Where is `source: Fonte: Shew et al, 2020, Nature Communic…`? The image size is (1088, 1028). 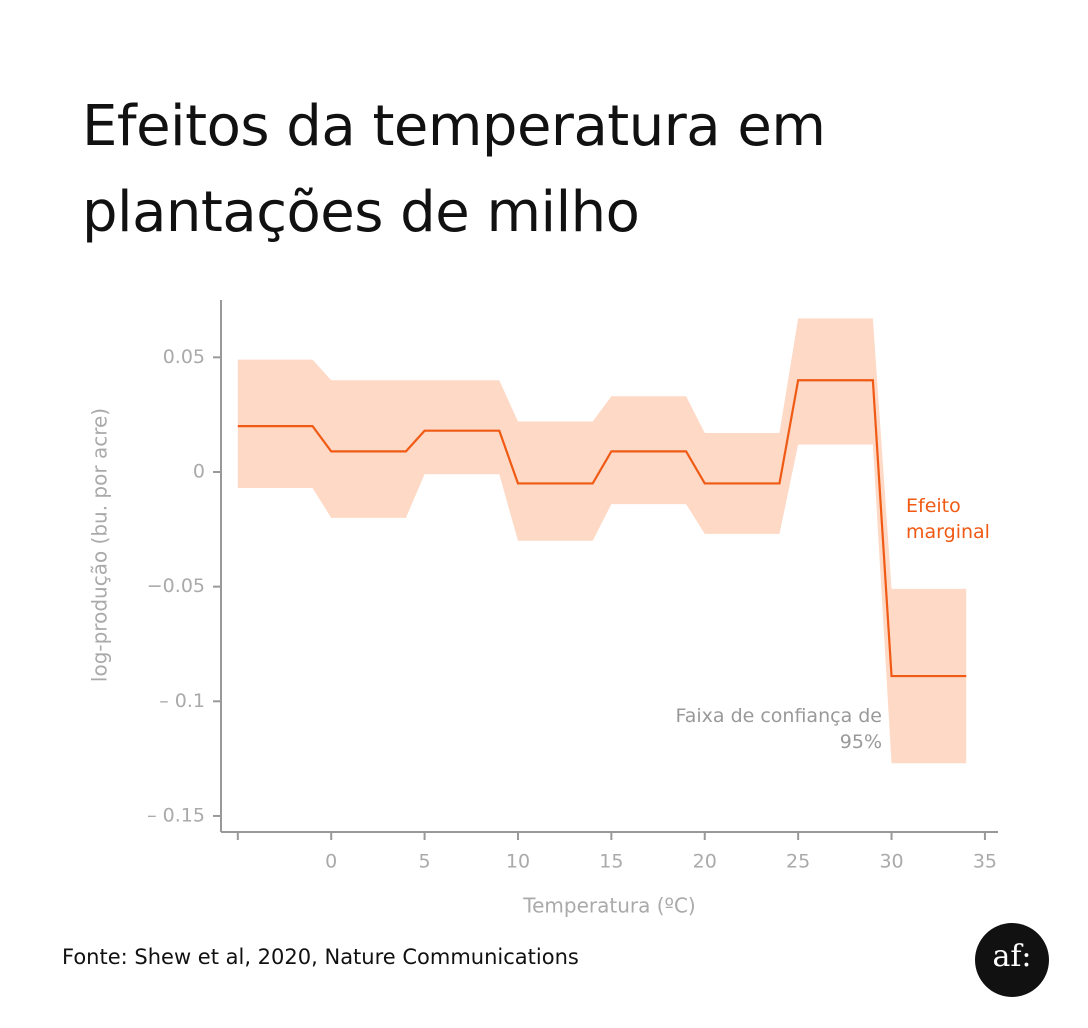
source: Fonte: Shew et al, 2020, Nature Communic… is located at coordinates (320, 957).